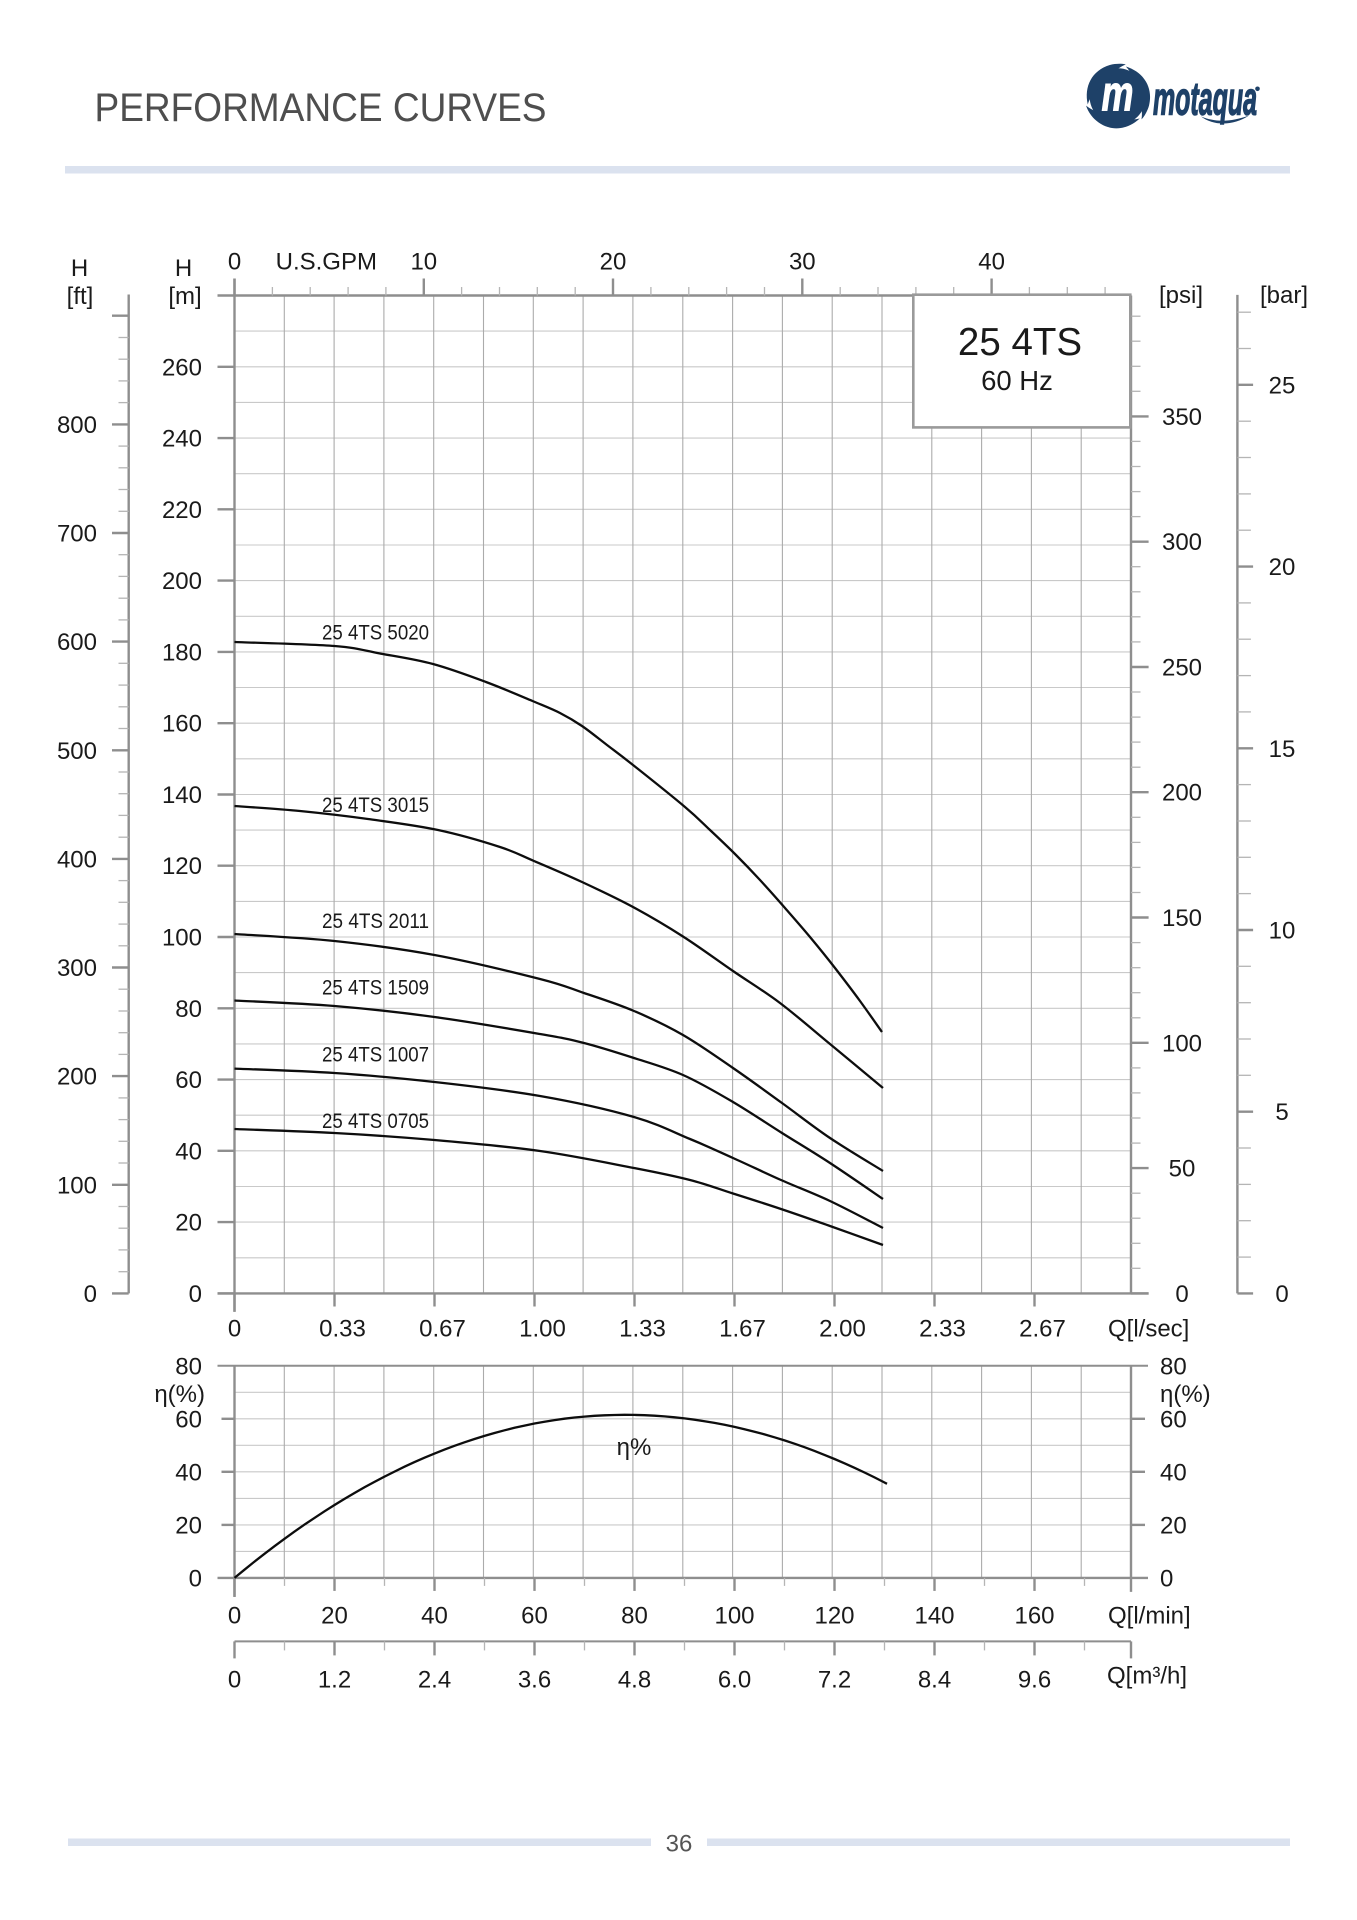 The height and width of the screenshot is (1920, 1357). What do you see at coordinates (679, 1844) in the screenshot?
I see `svg-text: 36` at bounding box center [679, 1844].